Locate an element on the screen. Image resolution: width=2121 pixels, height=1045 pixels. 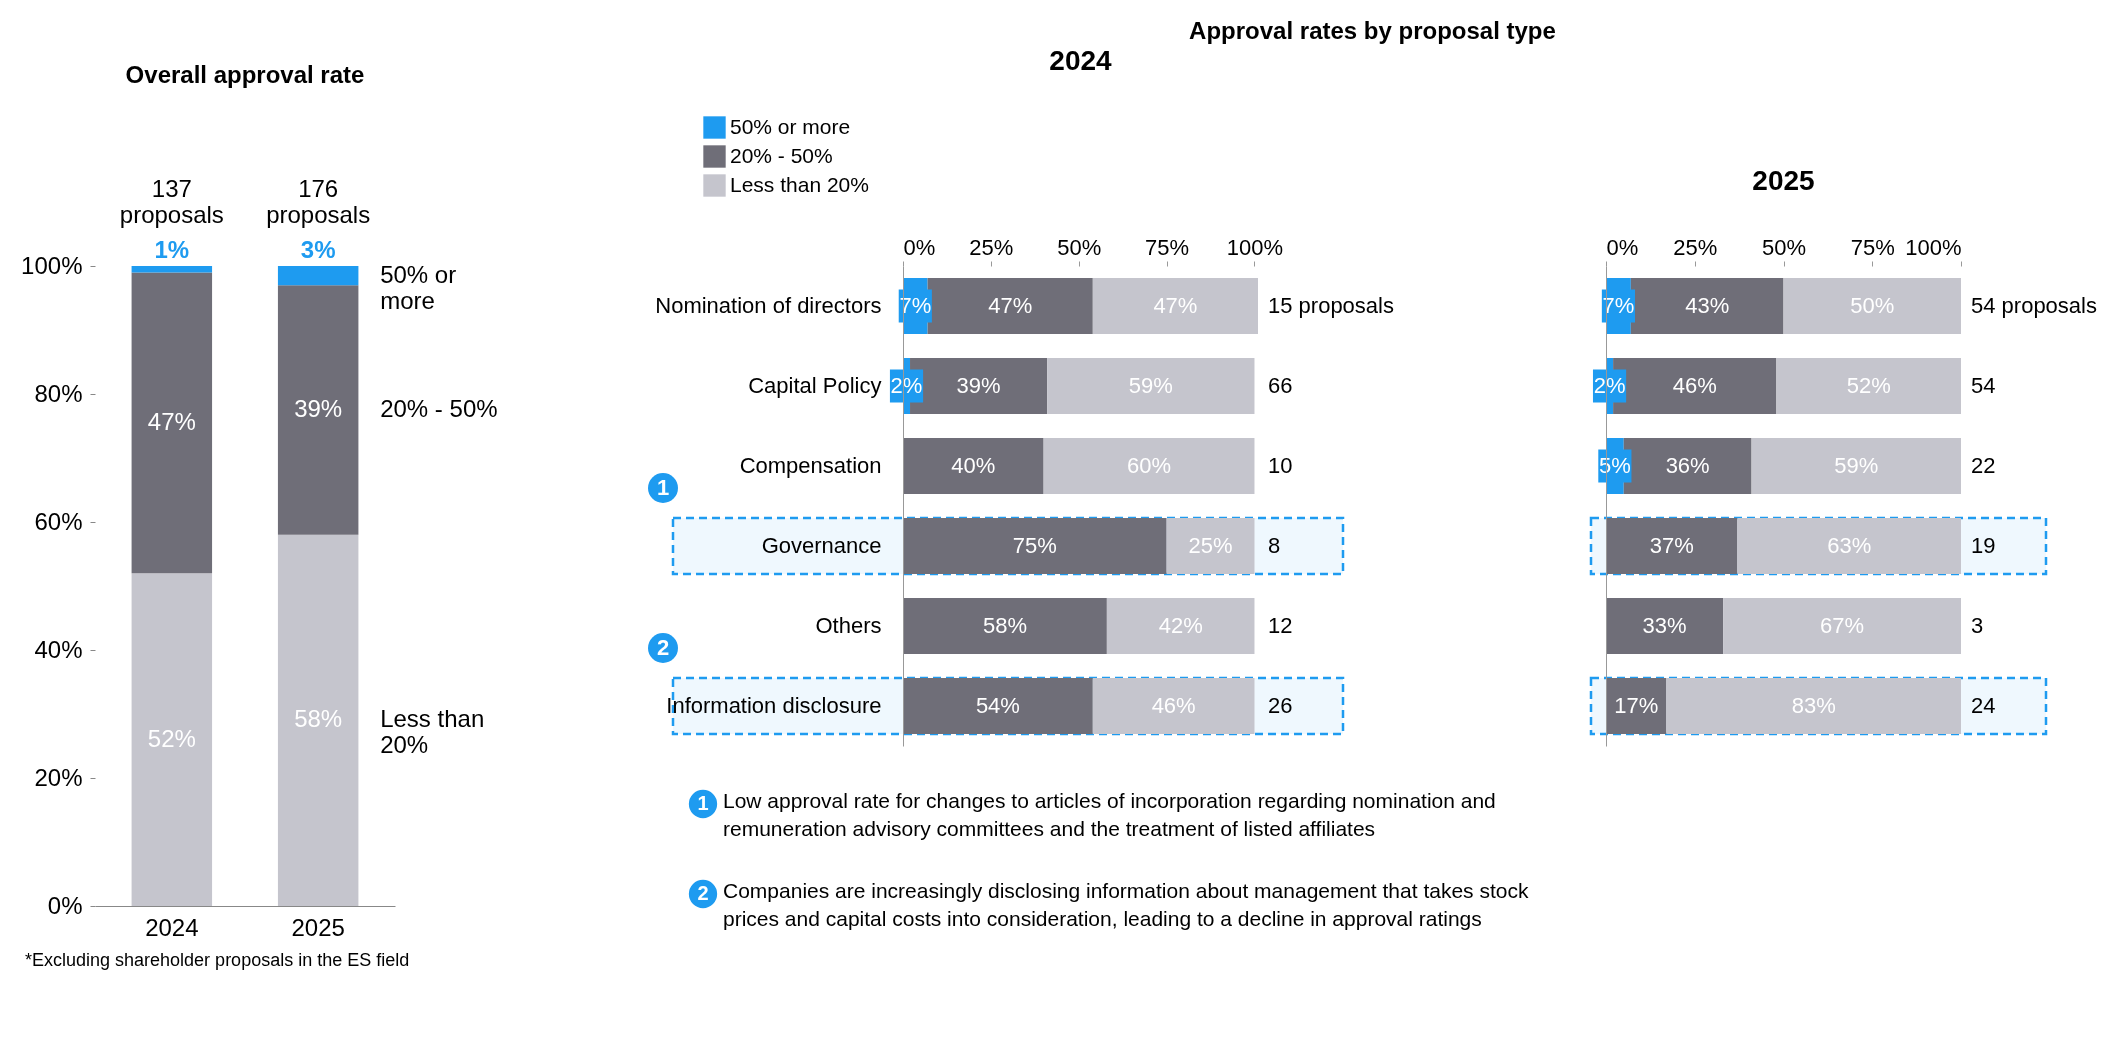
data-label: 67% is located at coordinates (1842, 625).